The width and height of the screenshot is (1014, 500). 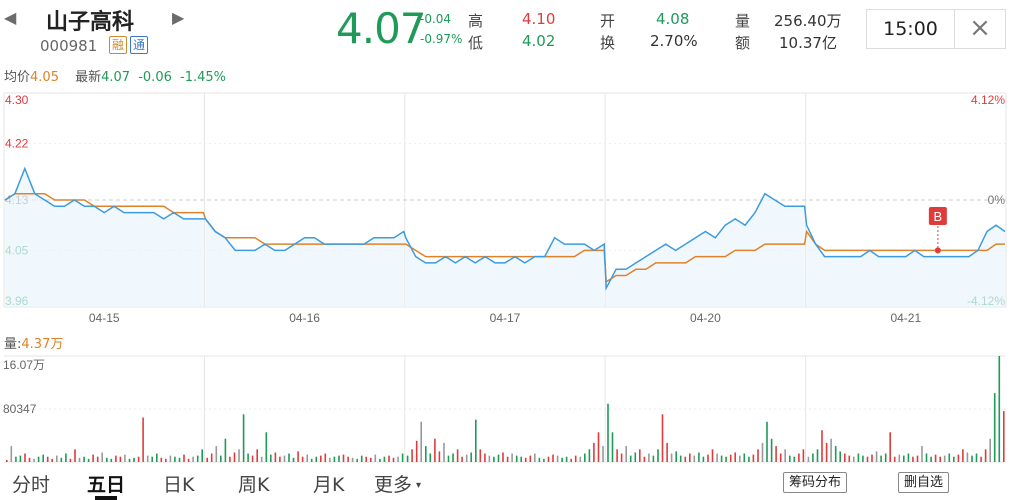 I want to click on close-icon: ×, so click(x=980, y=29).